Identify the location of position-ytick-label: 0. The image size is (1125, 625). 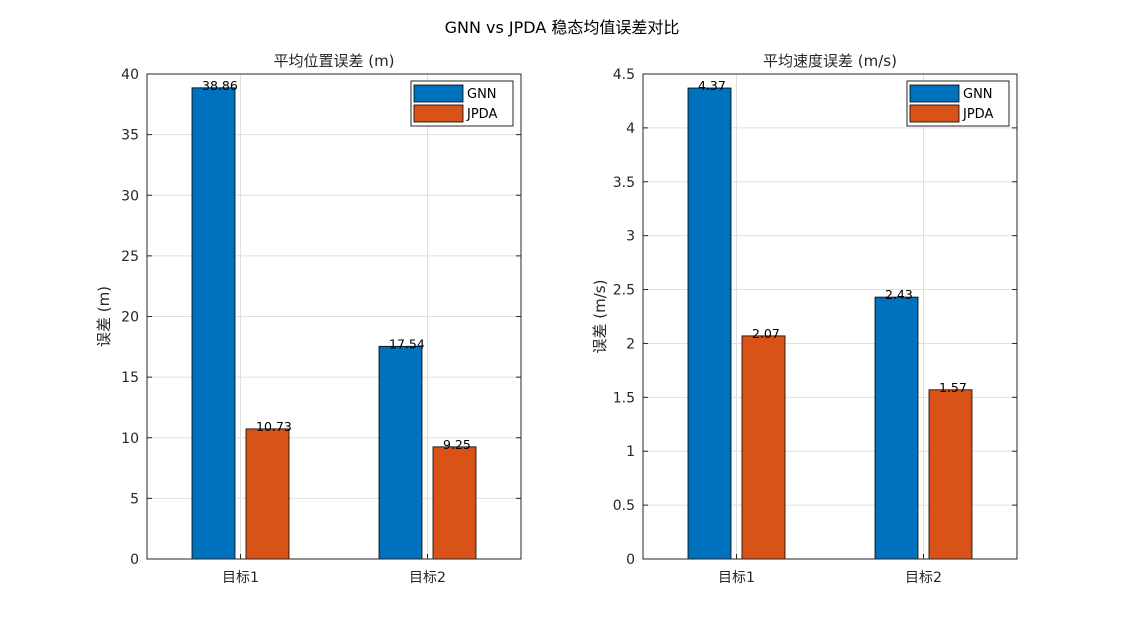
(134, 560).